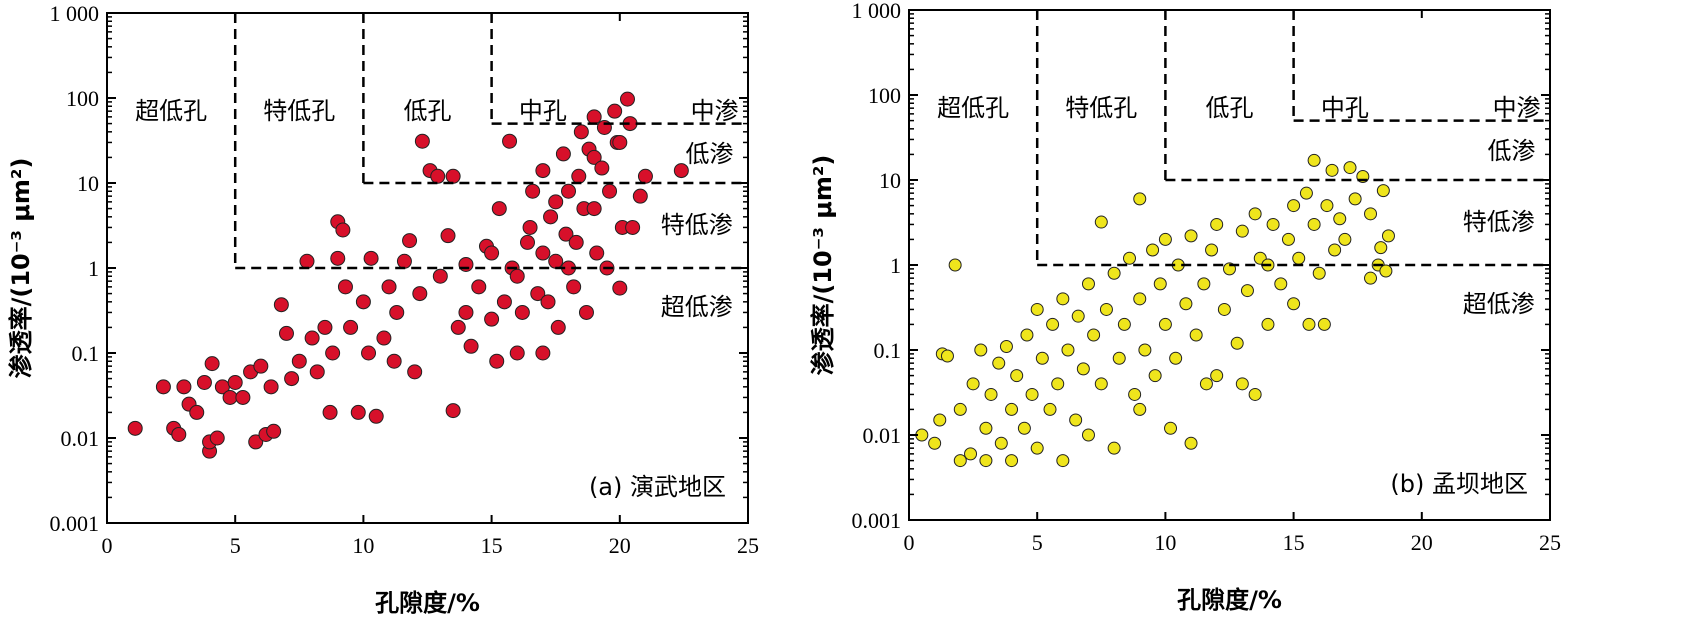 The height and width of the screenshot is (642, 1687). I want to click on x-tick-label: 5, so click(235, 545).